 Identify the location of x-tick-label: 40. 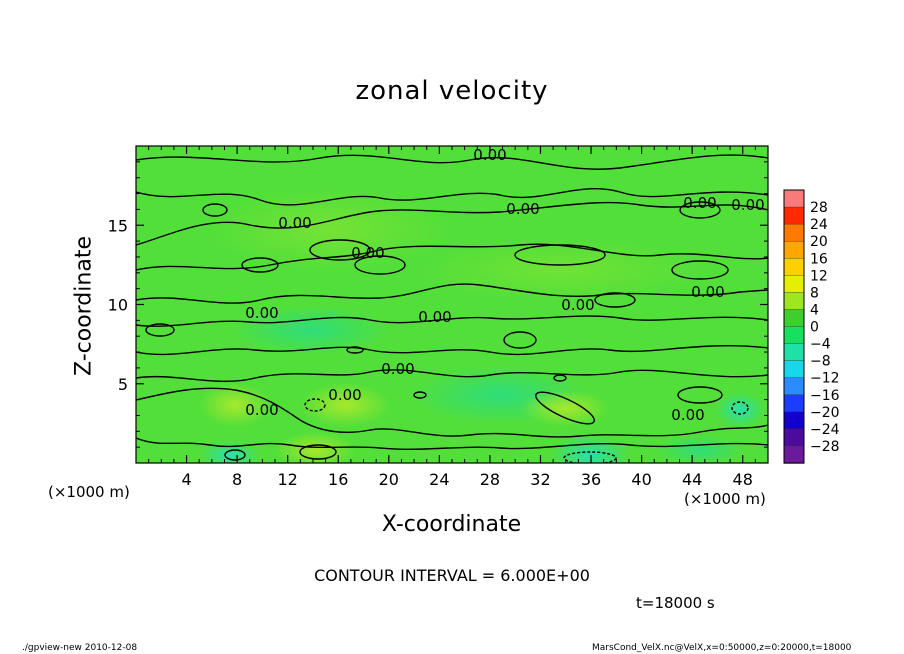
(641, 479).